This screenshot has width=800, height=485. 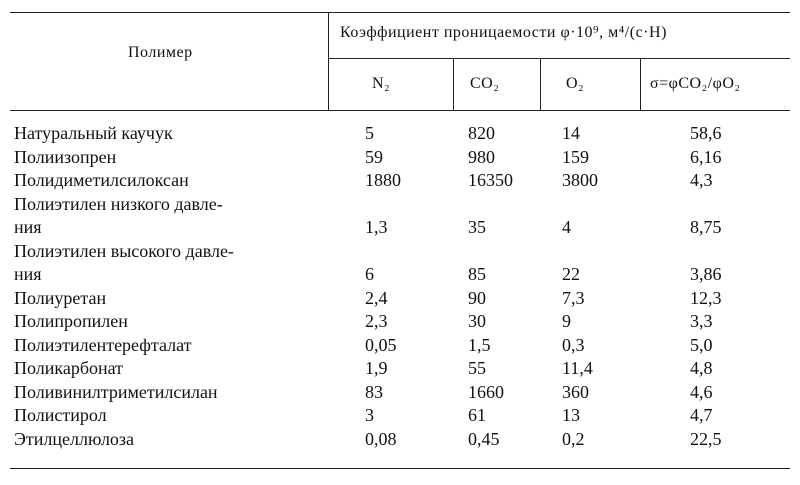 I want to click on cell: 1880, so click(x=383, y=180).